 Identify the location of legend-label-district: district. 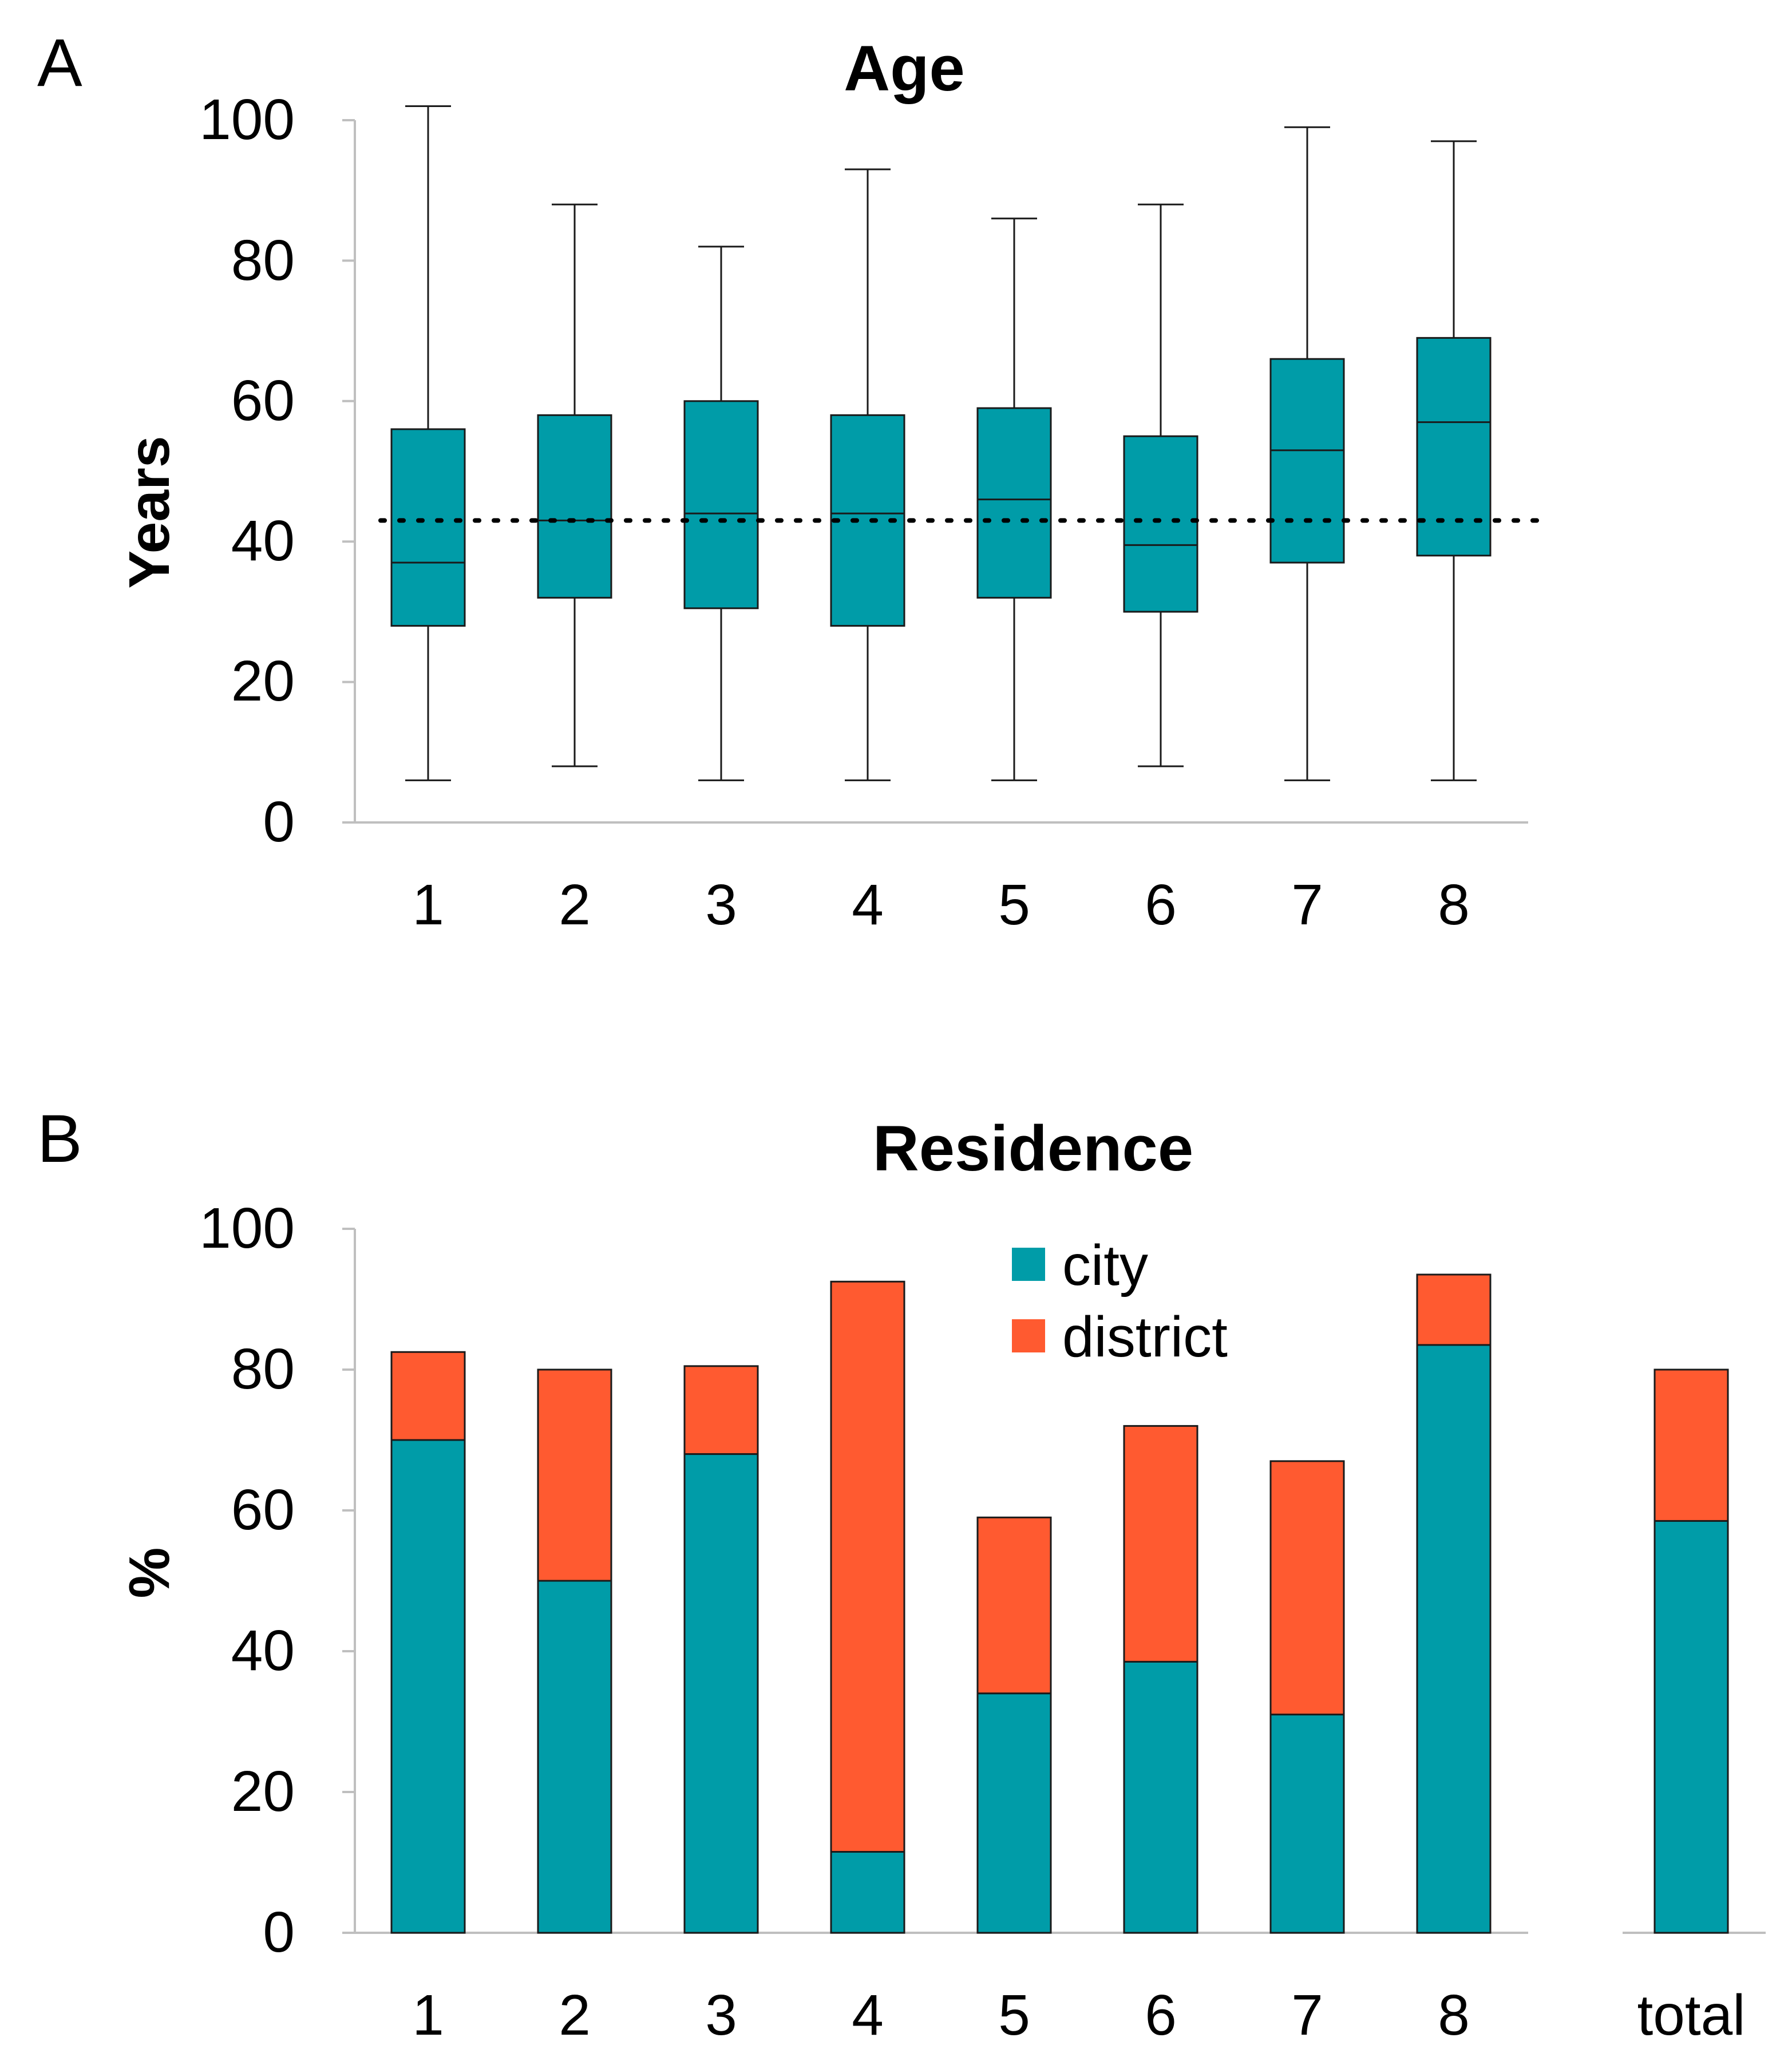
(1145, 1337).